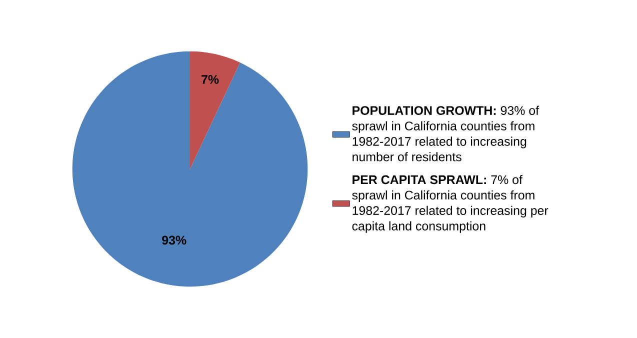 The height and width of the screenshot is (338, 637). I want to click on data-label: 93%, so click(174, 240).